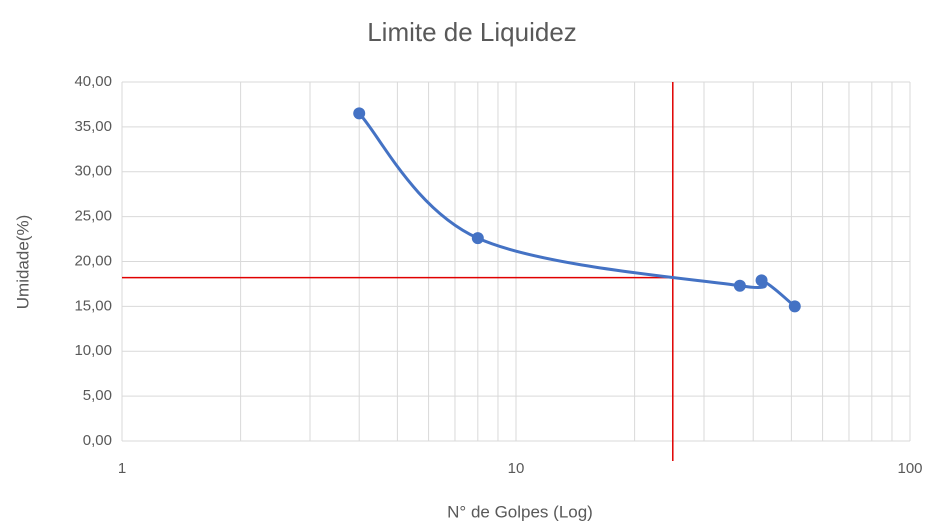  I want to click on y-tick-label: 5,00, so click(97, 395).